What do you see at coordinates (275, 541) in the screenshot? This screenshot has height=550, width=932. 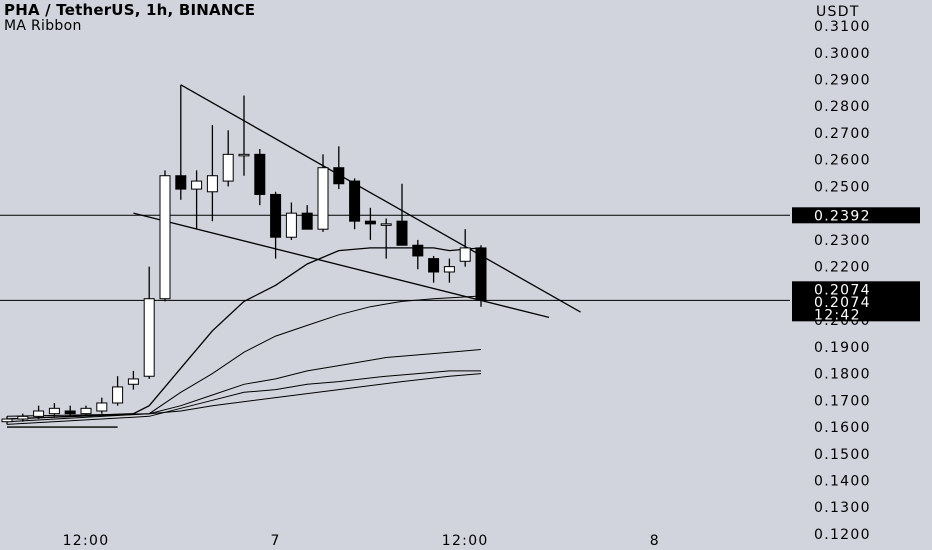 I see `time-tick-label: 7` at bounding box center [275, 541].